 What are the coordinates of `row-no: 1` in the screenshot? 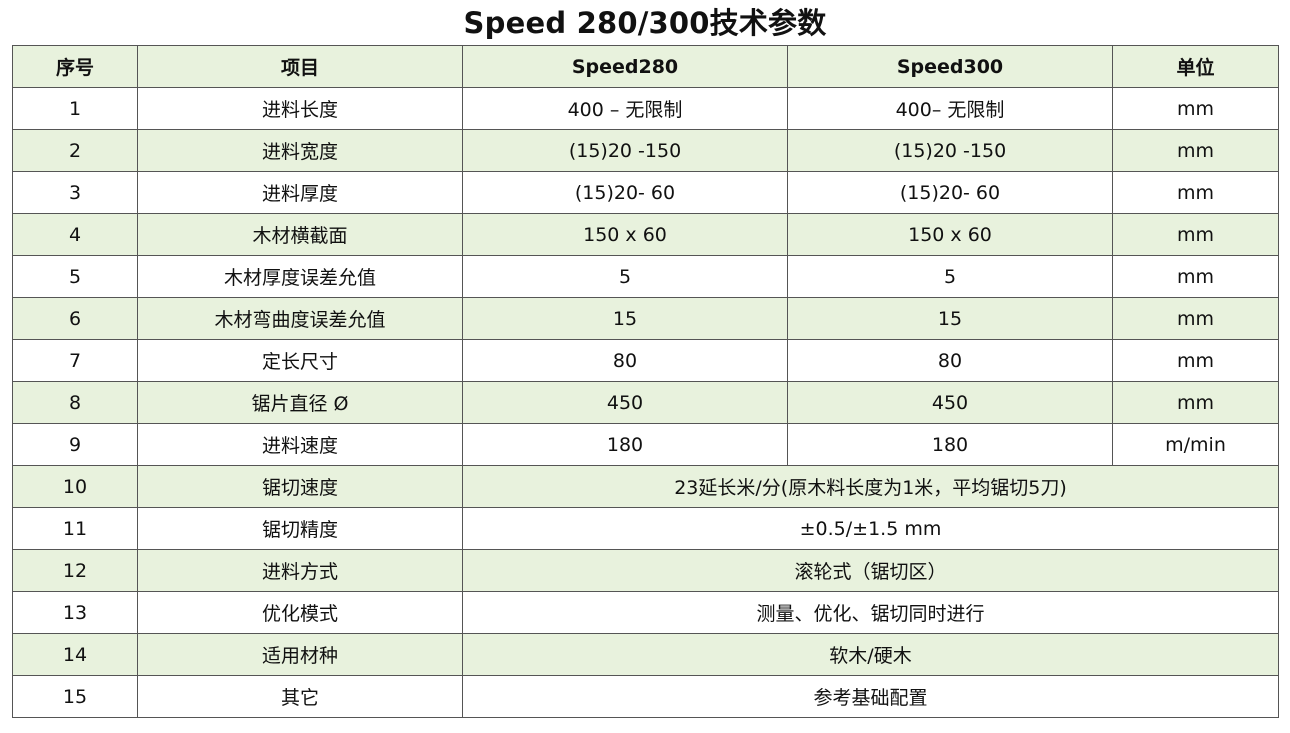 It's located at (75, 108).